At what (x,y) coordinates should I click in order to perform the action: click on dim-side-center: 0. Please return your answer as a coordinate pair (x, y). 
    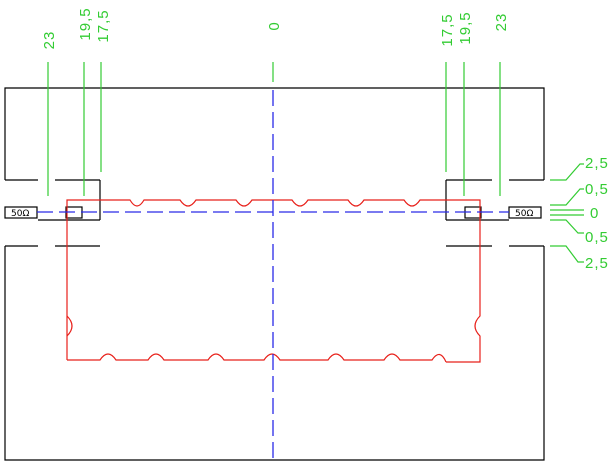
    Looking at the image, I should click on (594, 213).